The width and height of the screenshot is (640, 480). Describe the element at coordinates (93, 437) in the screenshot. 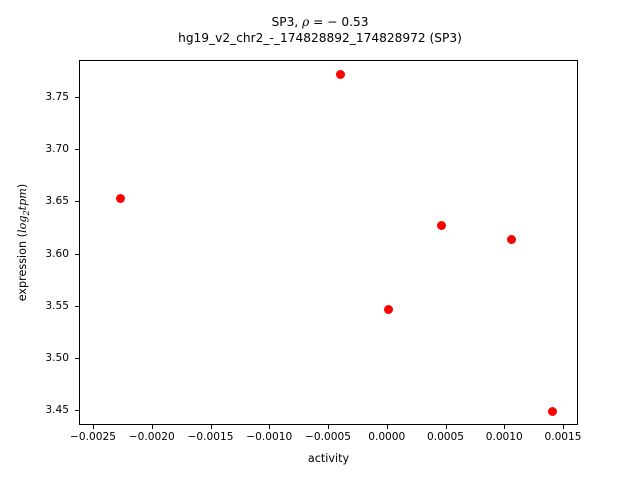

I see `x-tick-label: −0.0025` at that location.